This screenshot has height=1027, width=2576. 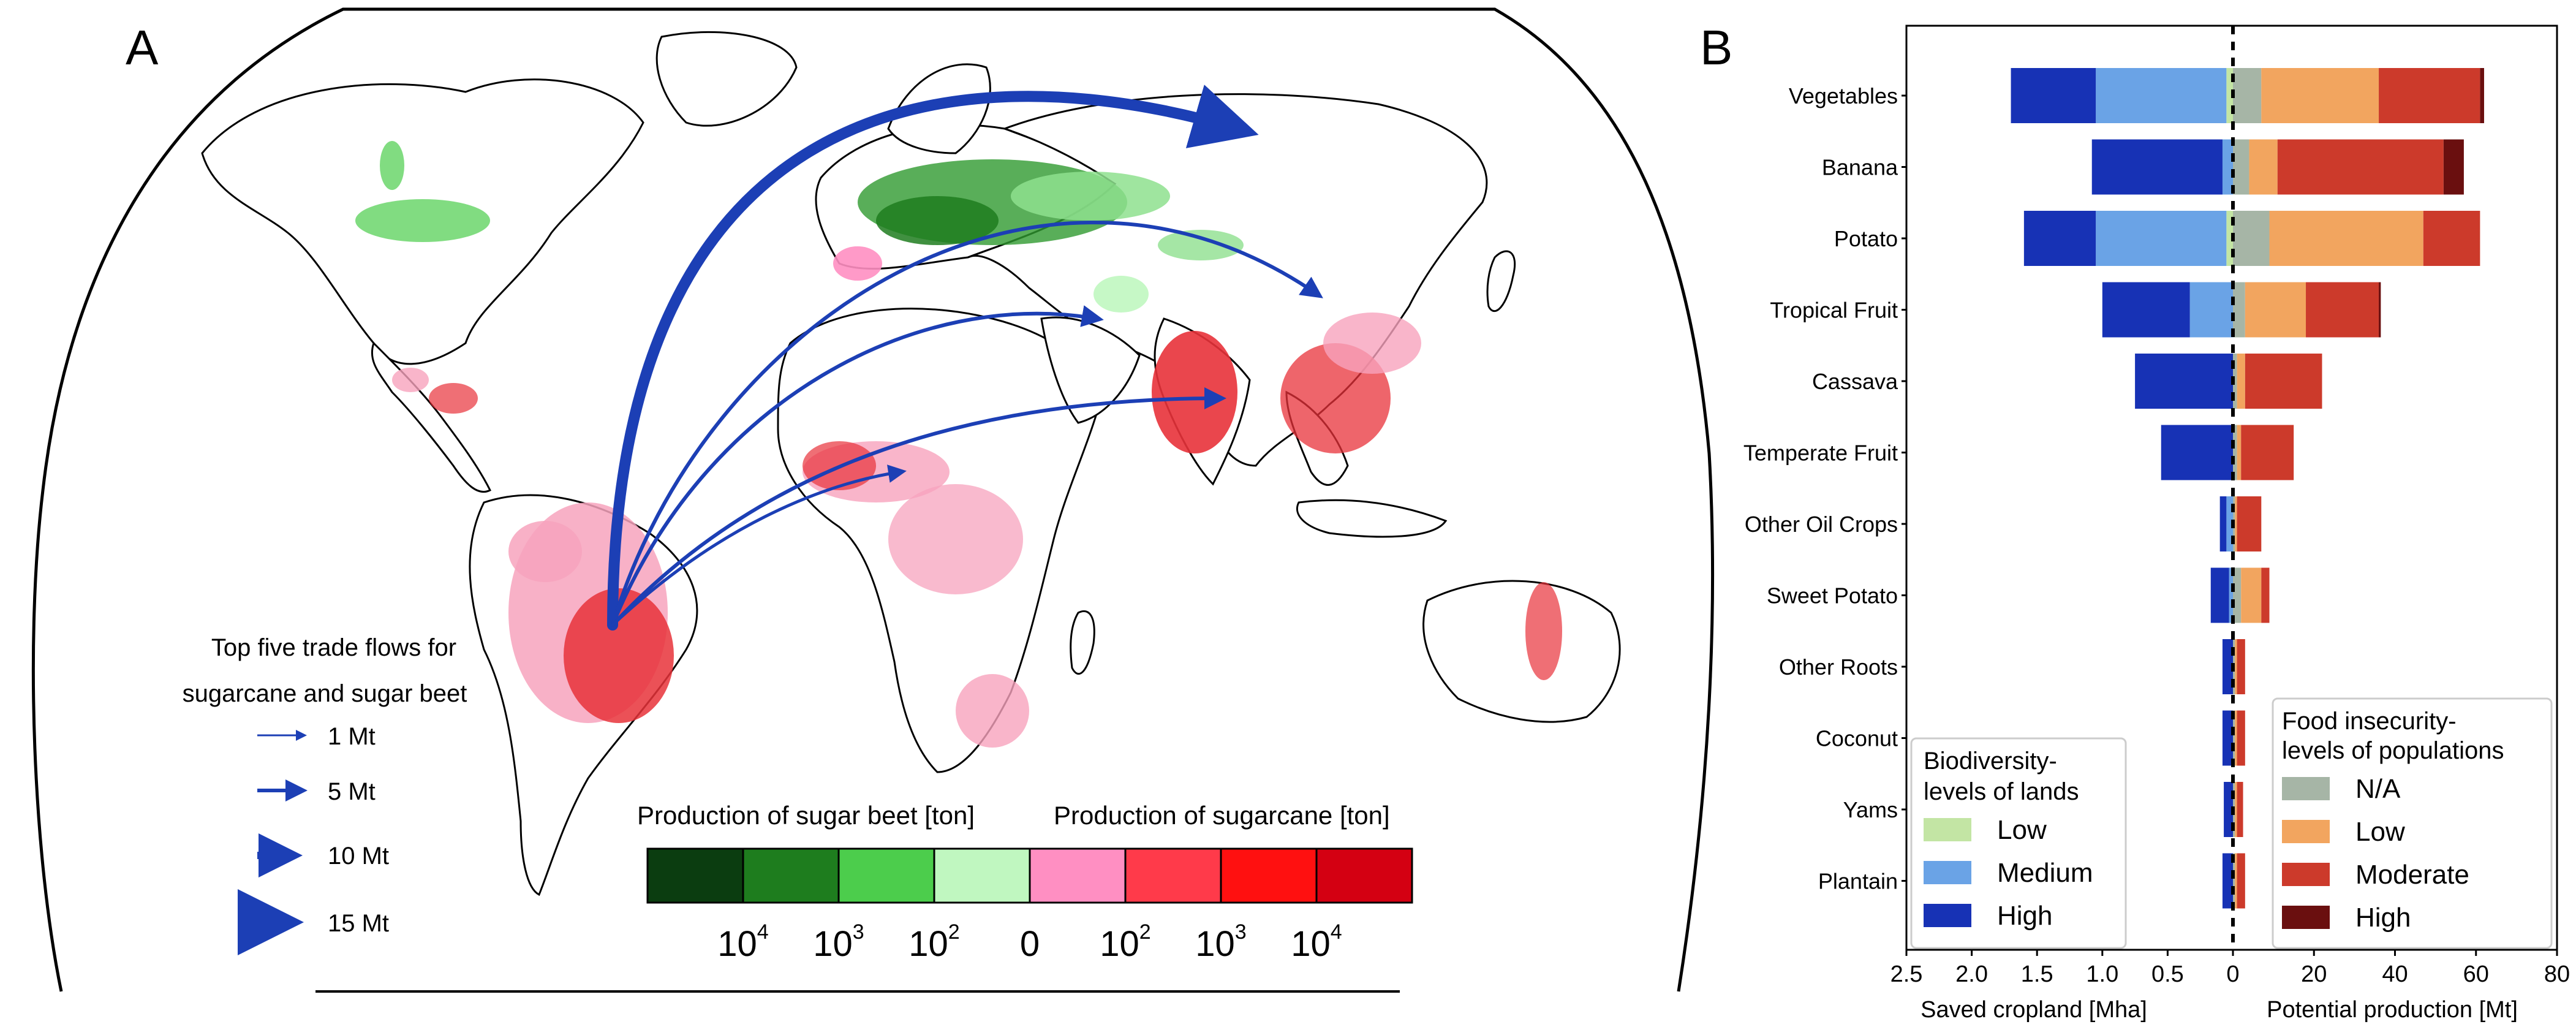 What do you see at coordinates (1220, 942) in the screenshot?
I see `colorbar-tick-5: 10³` at bounding box center [1220, 942].